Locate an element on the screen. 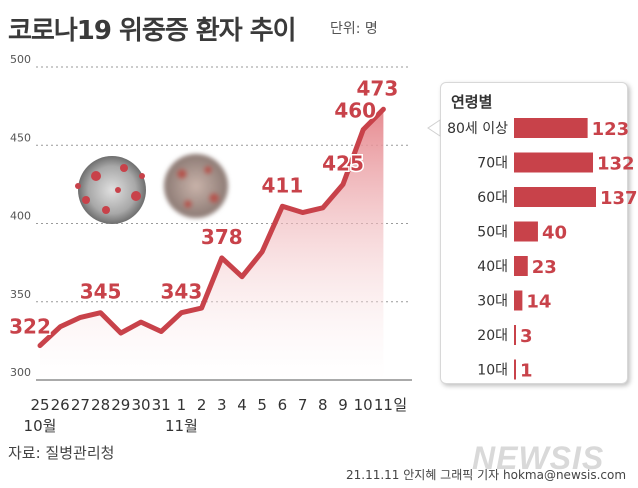 This screenshot has width=638, height=488. x-tick-label: 26 is located at coordinates (60, 405).